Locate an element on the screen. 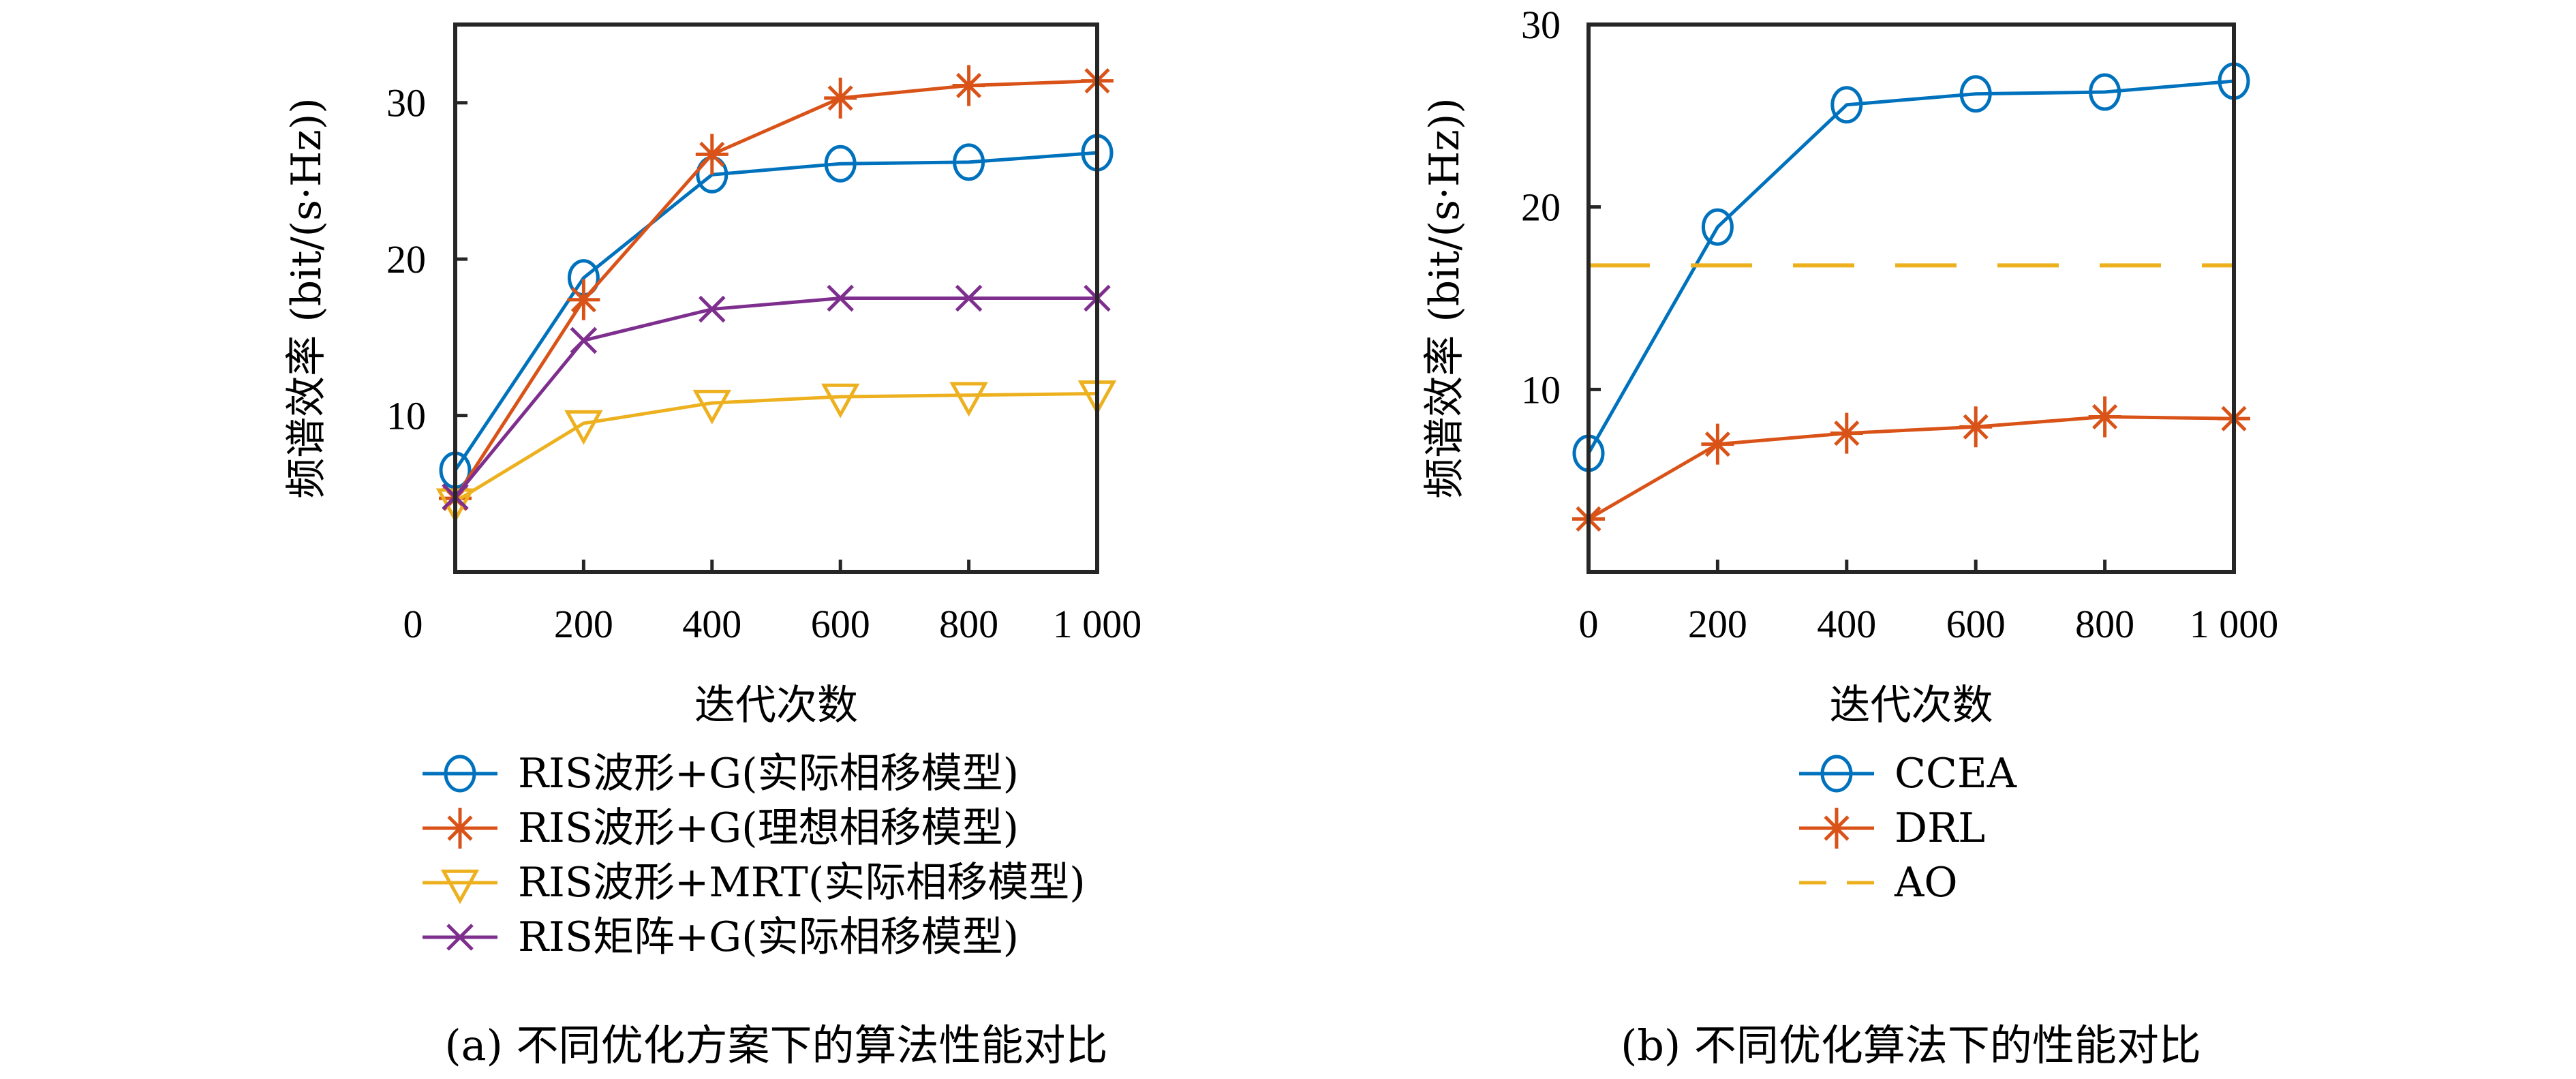  series-line-RIS波形+G(理想相移模型) is located at coordinates (775, 289).